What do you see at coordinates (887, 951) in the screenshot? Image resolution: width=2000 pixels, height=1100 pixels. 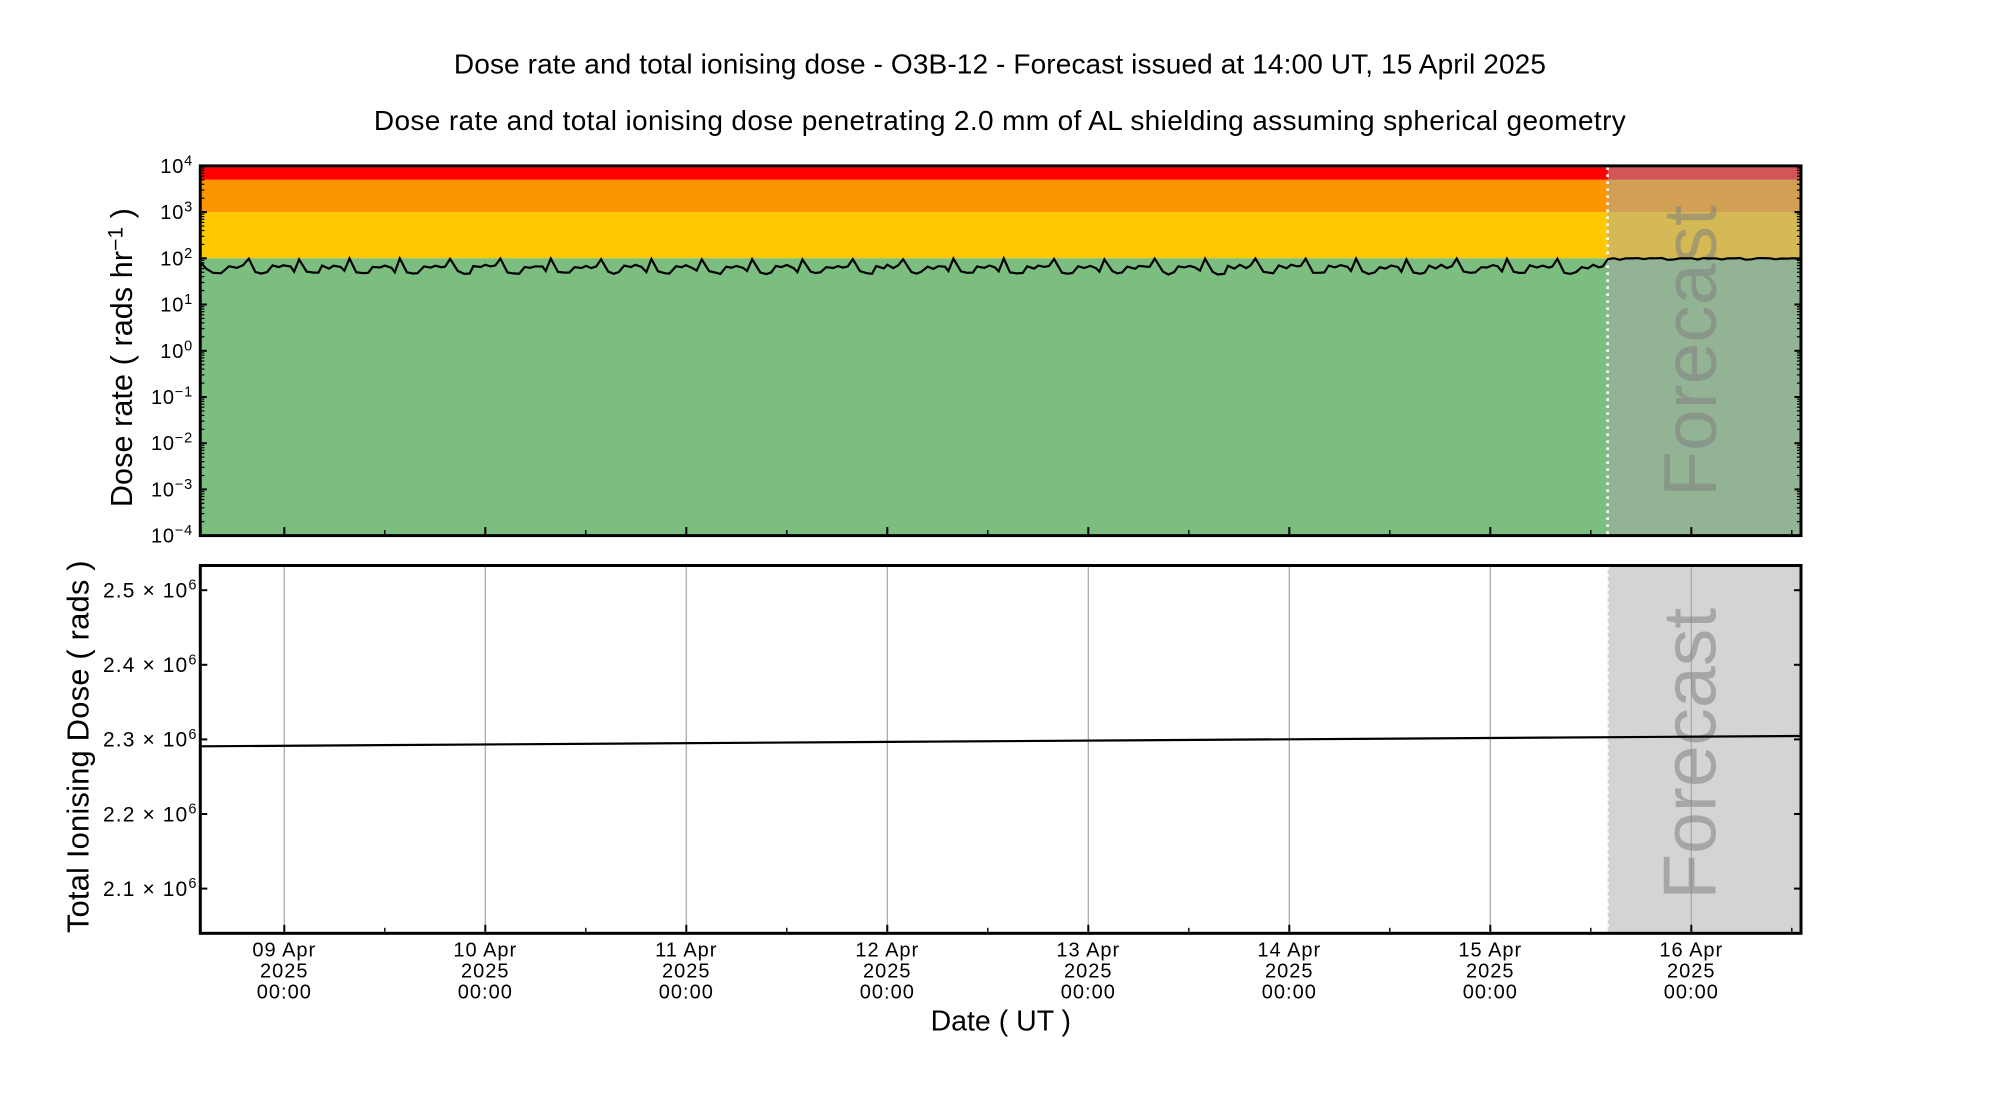 I see `svg-text: 12 Apr` at bounding box center [887, 951].